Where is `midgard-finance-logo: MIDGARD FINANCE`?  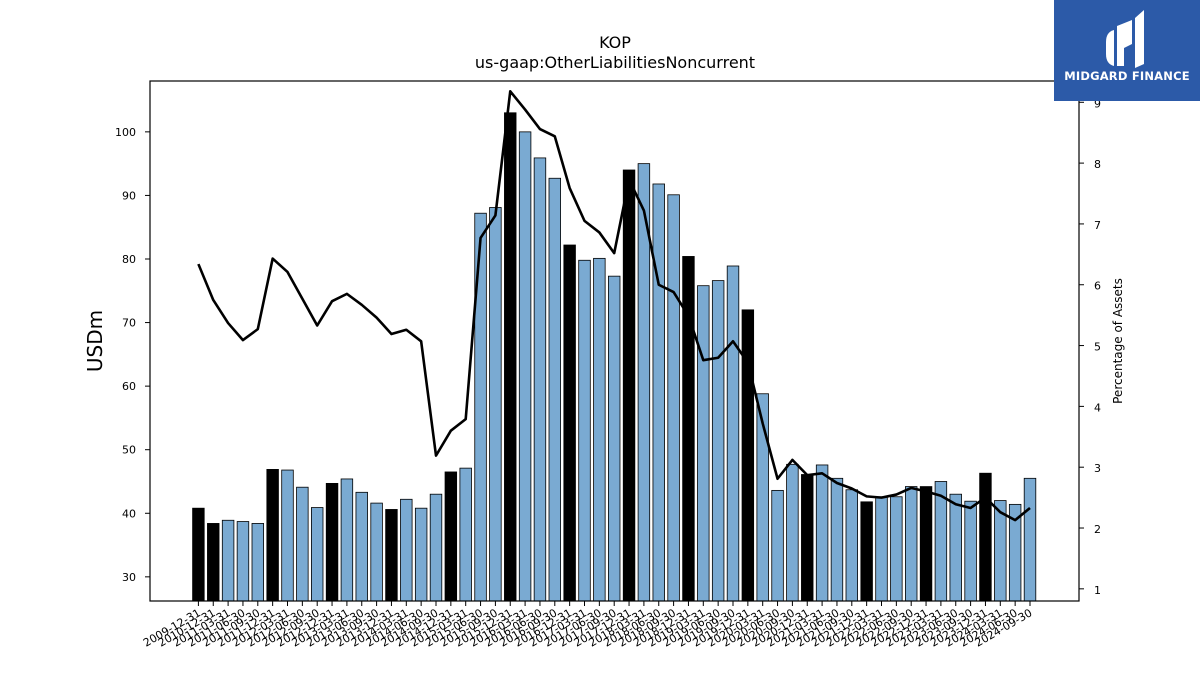
midgard-finance-logo: MIDGARD FINANCE is located at coordinates (1127, 50).